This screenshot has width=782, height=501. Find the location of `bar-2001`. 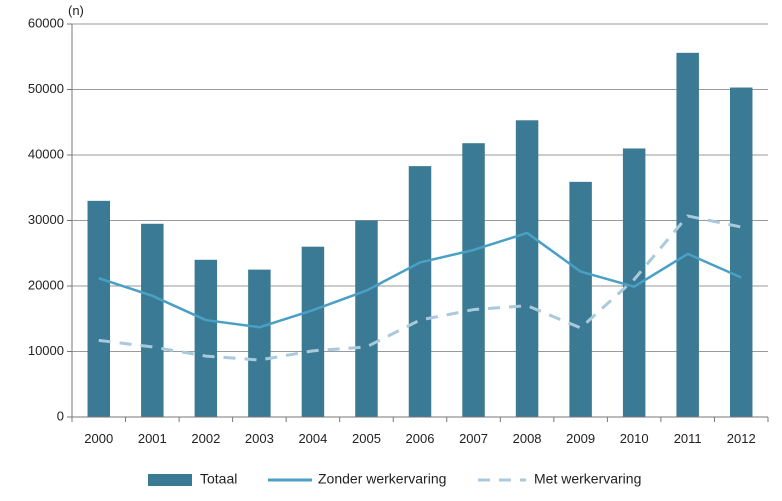

bar-2001 is located at coordinates (152, 320).